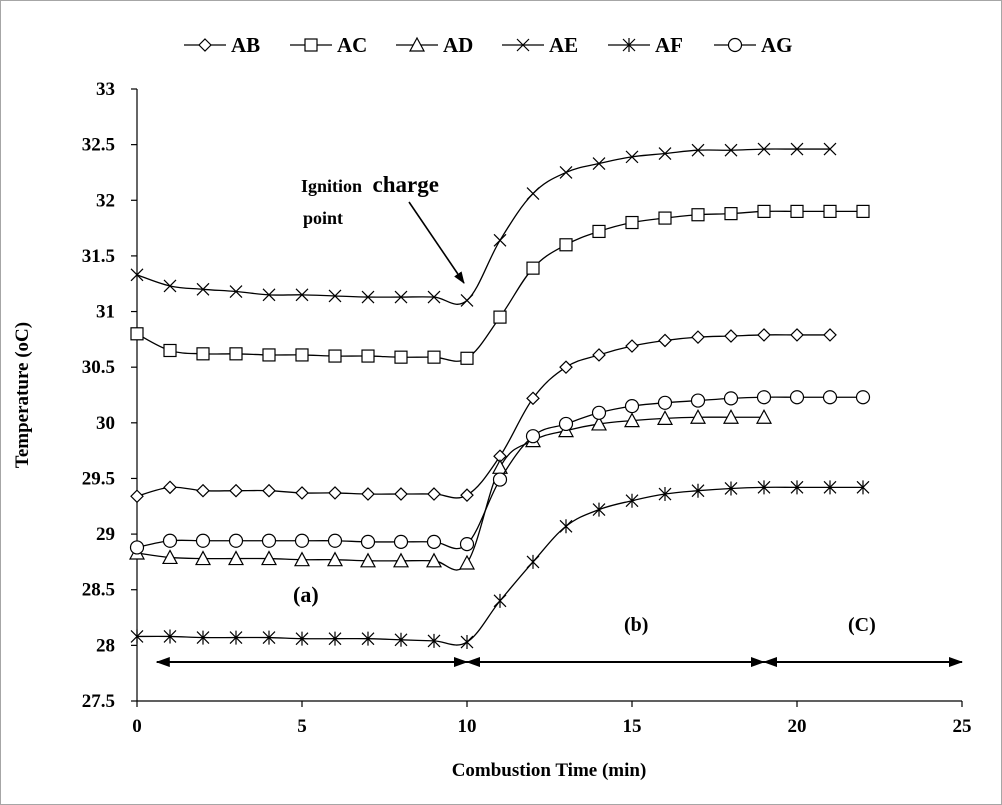  Describe the element at coordinates (98, 145) in the screenshot. I see `y-tick-label: 32.5` at that location.